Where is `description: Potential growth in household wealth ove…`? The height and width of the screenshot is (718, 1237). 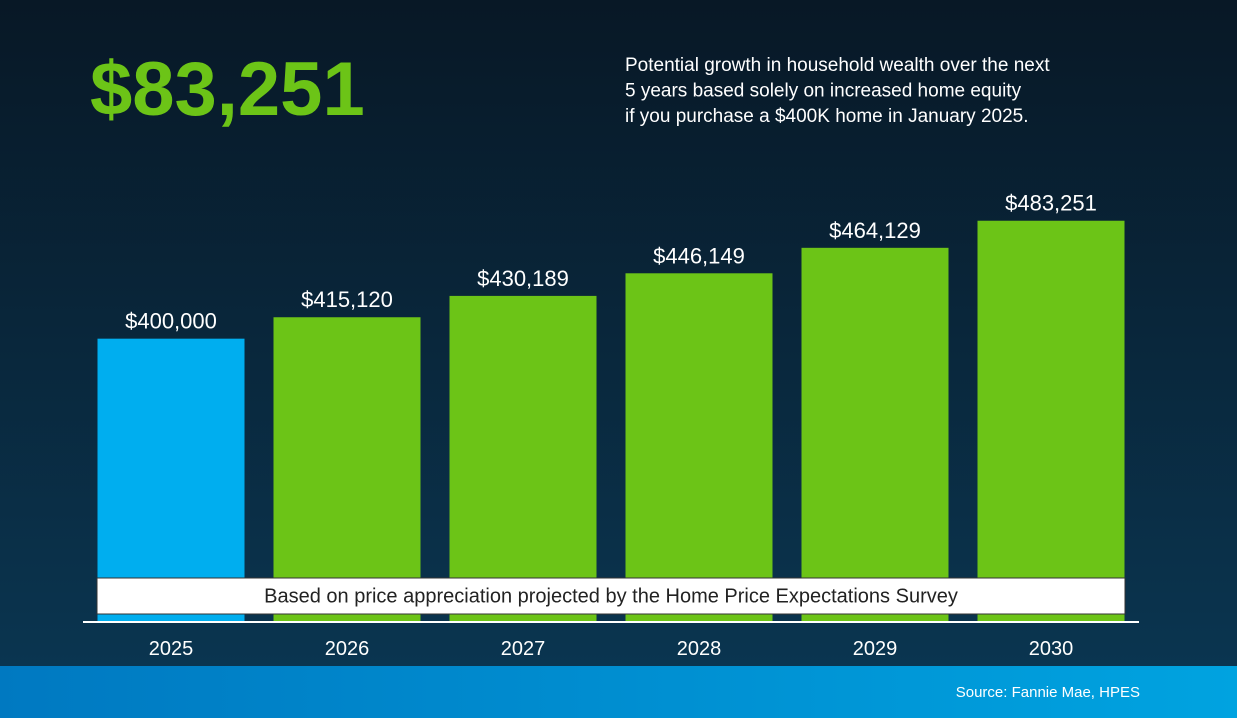
description: Potential growth in household wealth ove… is located at coordinates (837, 91).